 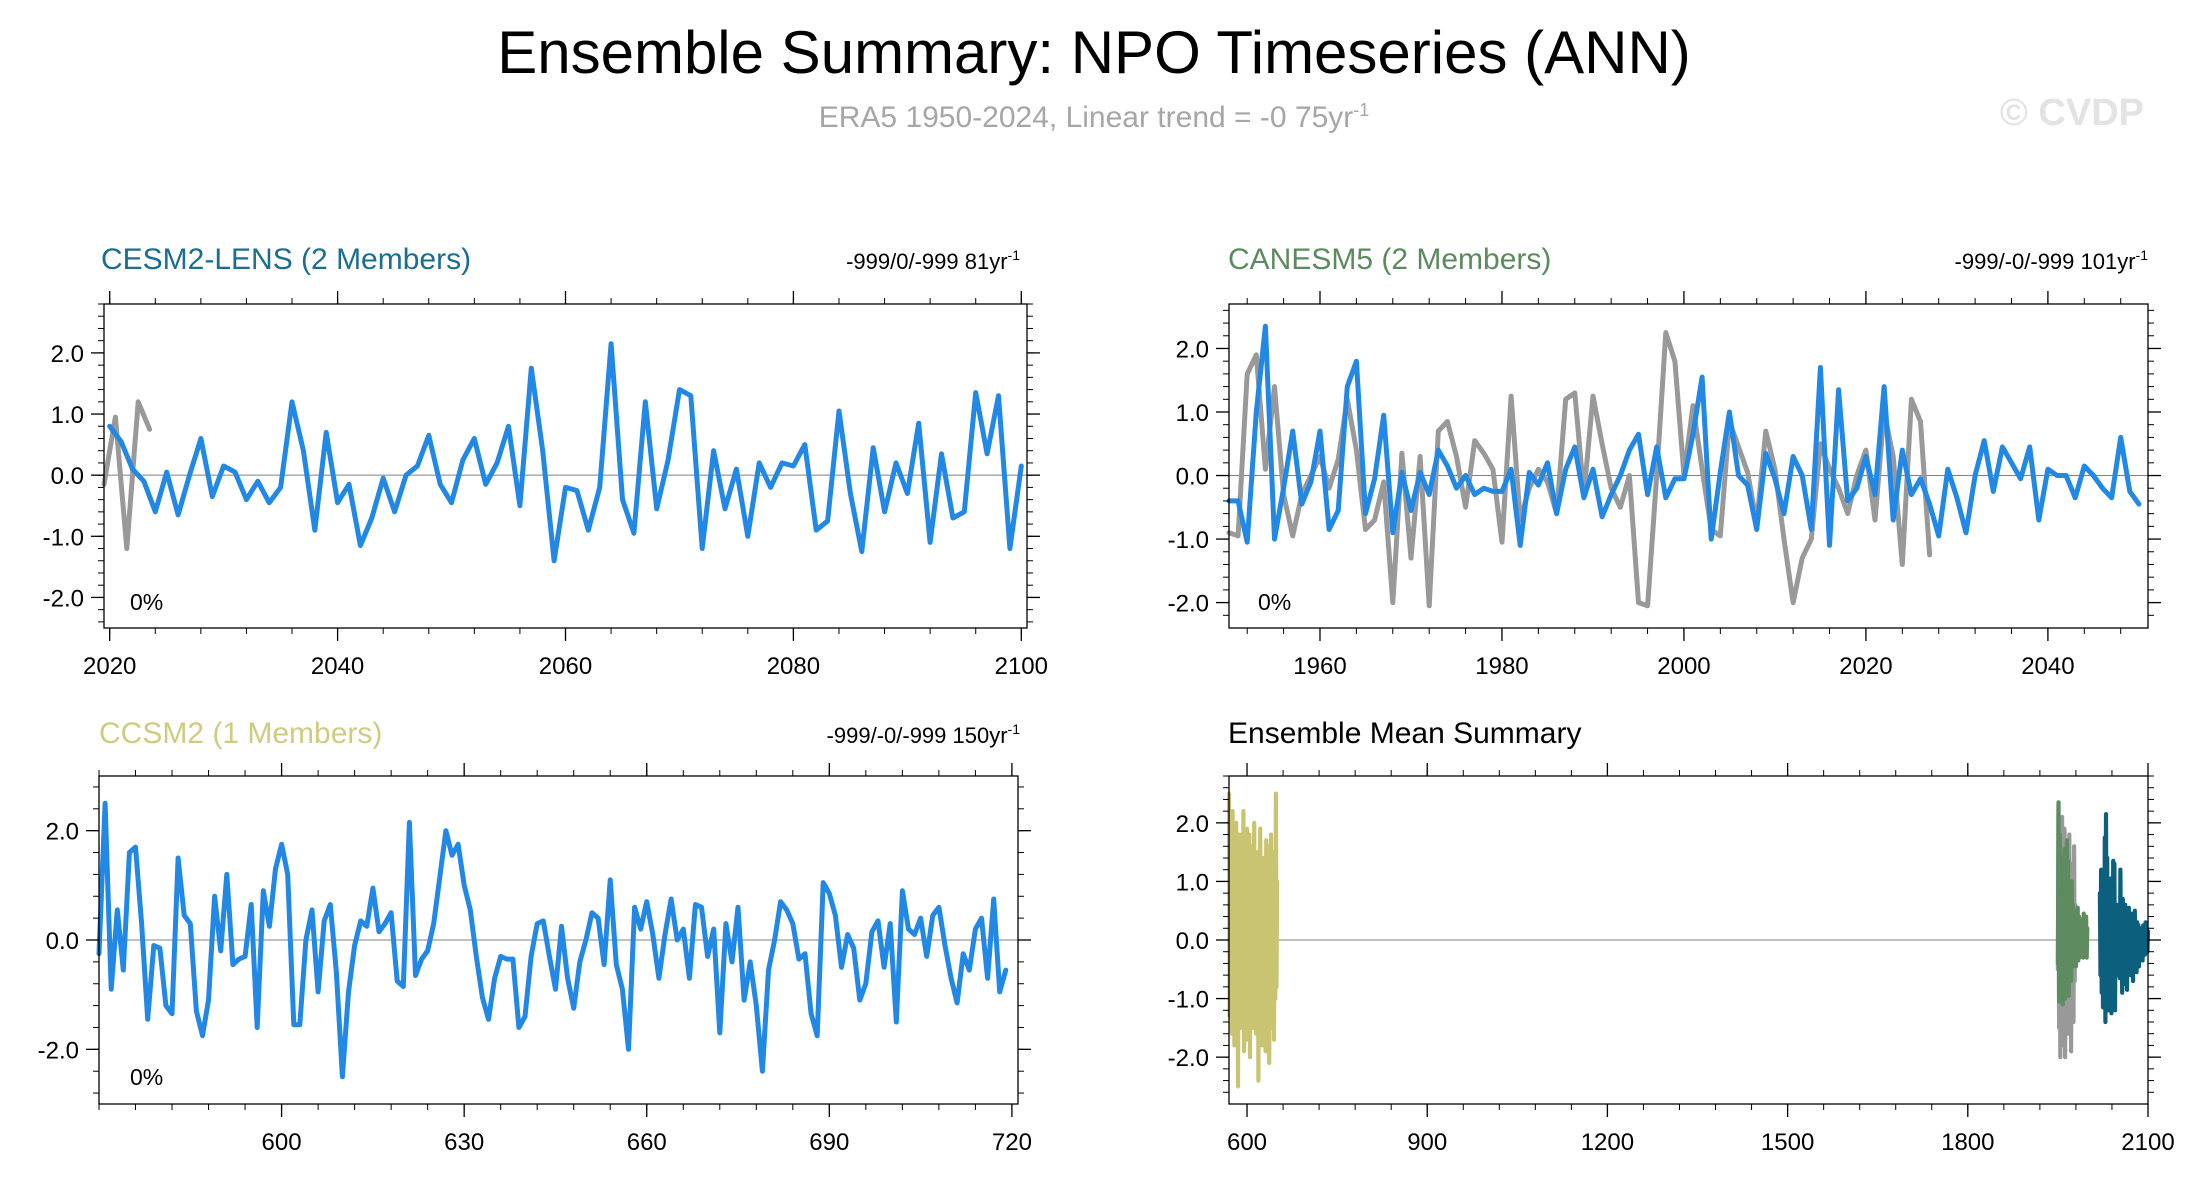 What do you see at coordinates (647, 1142) in the screenshot?
I see `x-tick-label: 660` at bounding box center [647, 1142].